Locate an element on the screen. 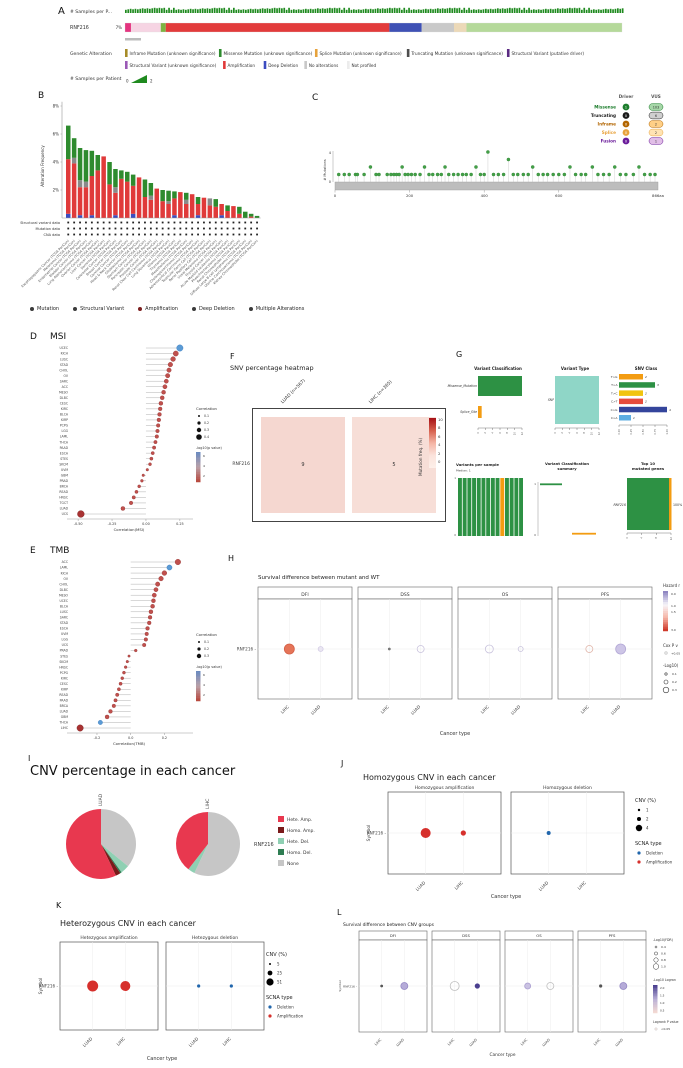 The image size is (683, 1068). svg-text: 200 is located at coordinates (410, 195).